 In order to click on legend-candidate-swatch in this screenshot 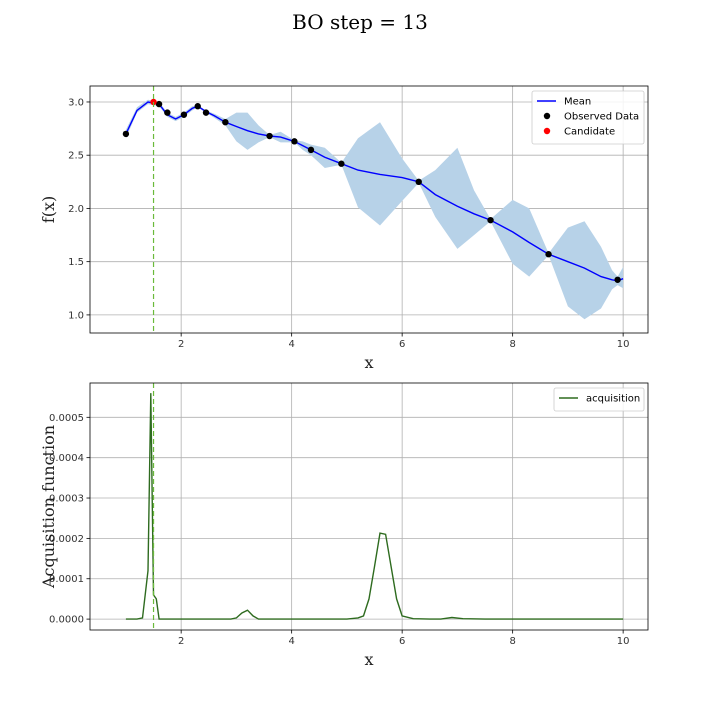, I will do `click(547, 131)`.